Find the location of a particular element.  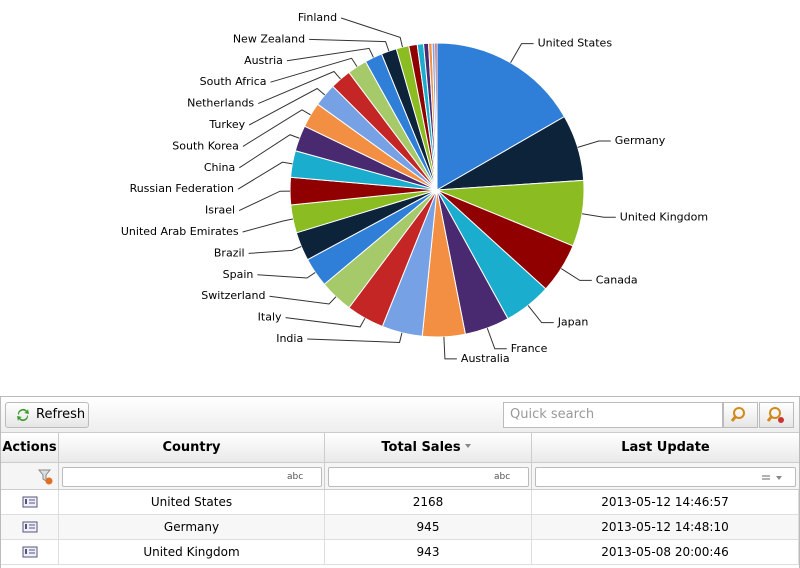

column-header: Country is located at coordinates (192, 448).